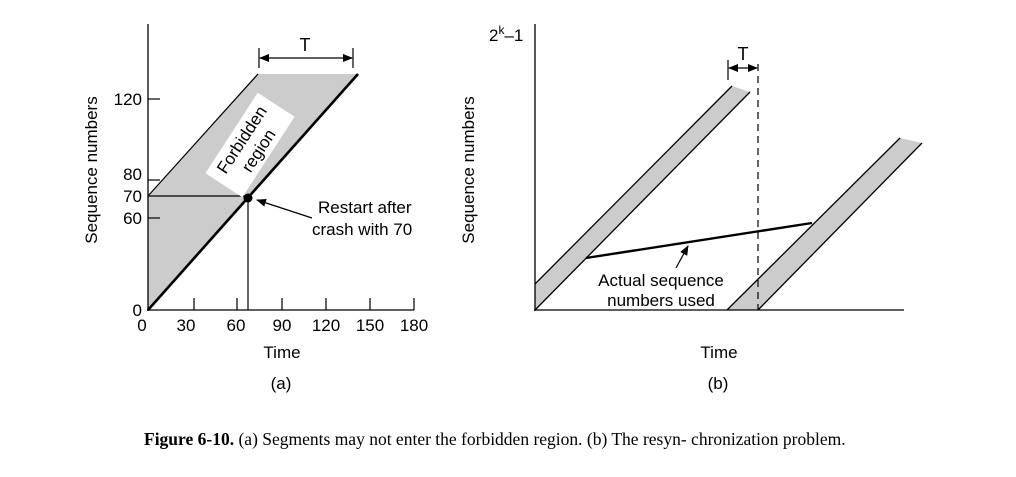  I want to click on y-tick-label-80: 80, so click(132, 174).